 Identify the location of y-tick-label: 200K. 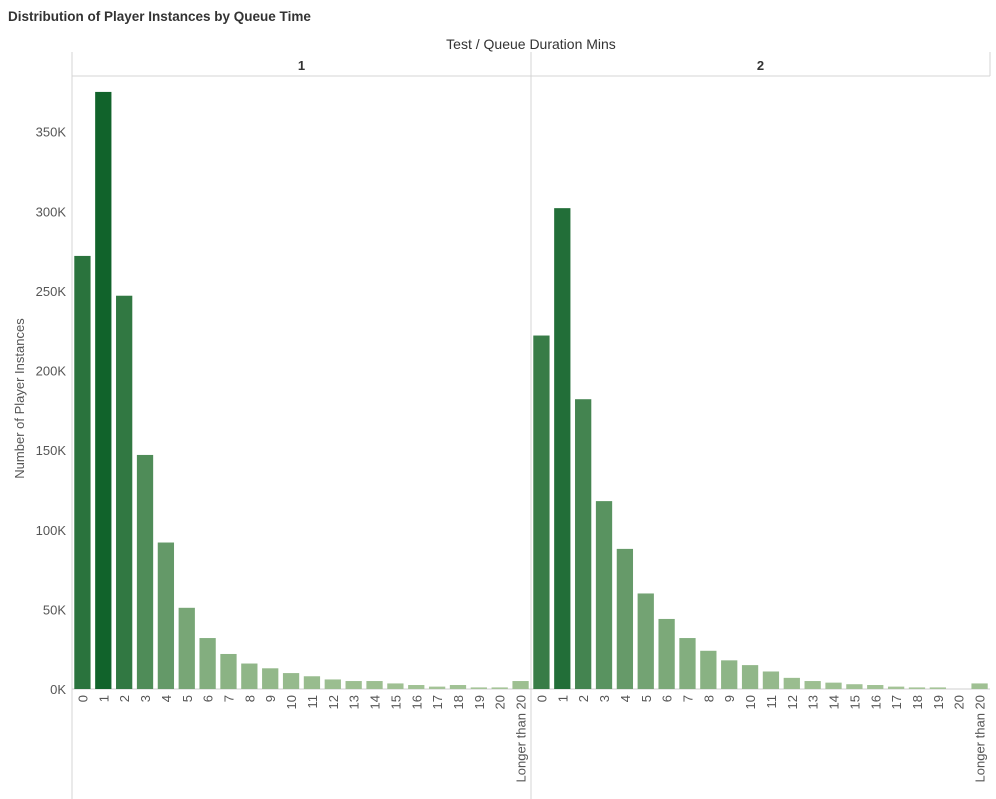
(51, 371).